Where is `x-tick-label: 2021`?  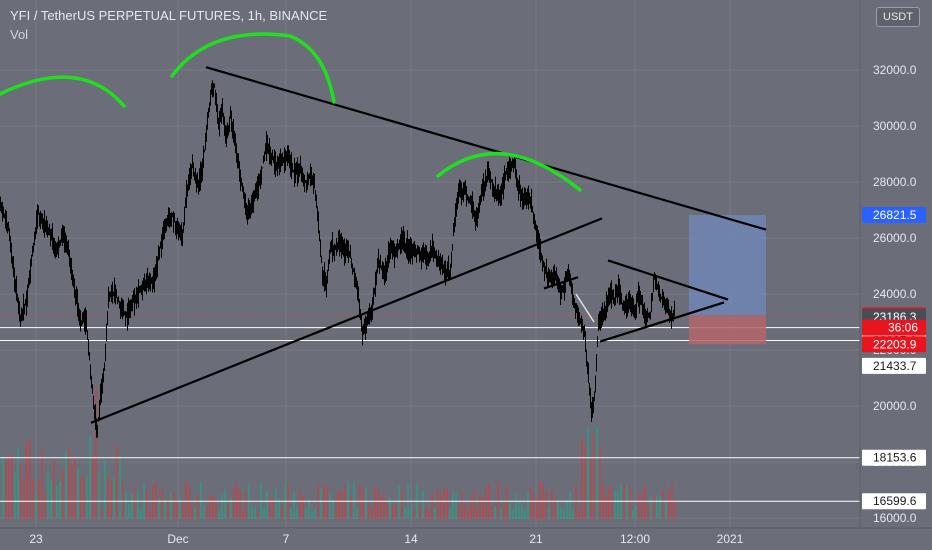 x-tick-label: 2021 is located at coordinates (730, 539).